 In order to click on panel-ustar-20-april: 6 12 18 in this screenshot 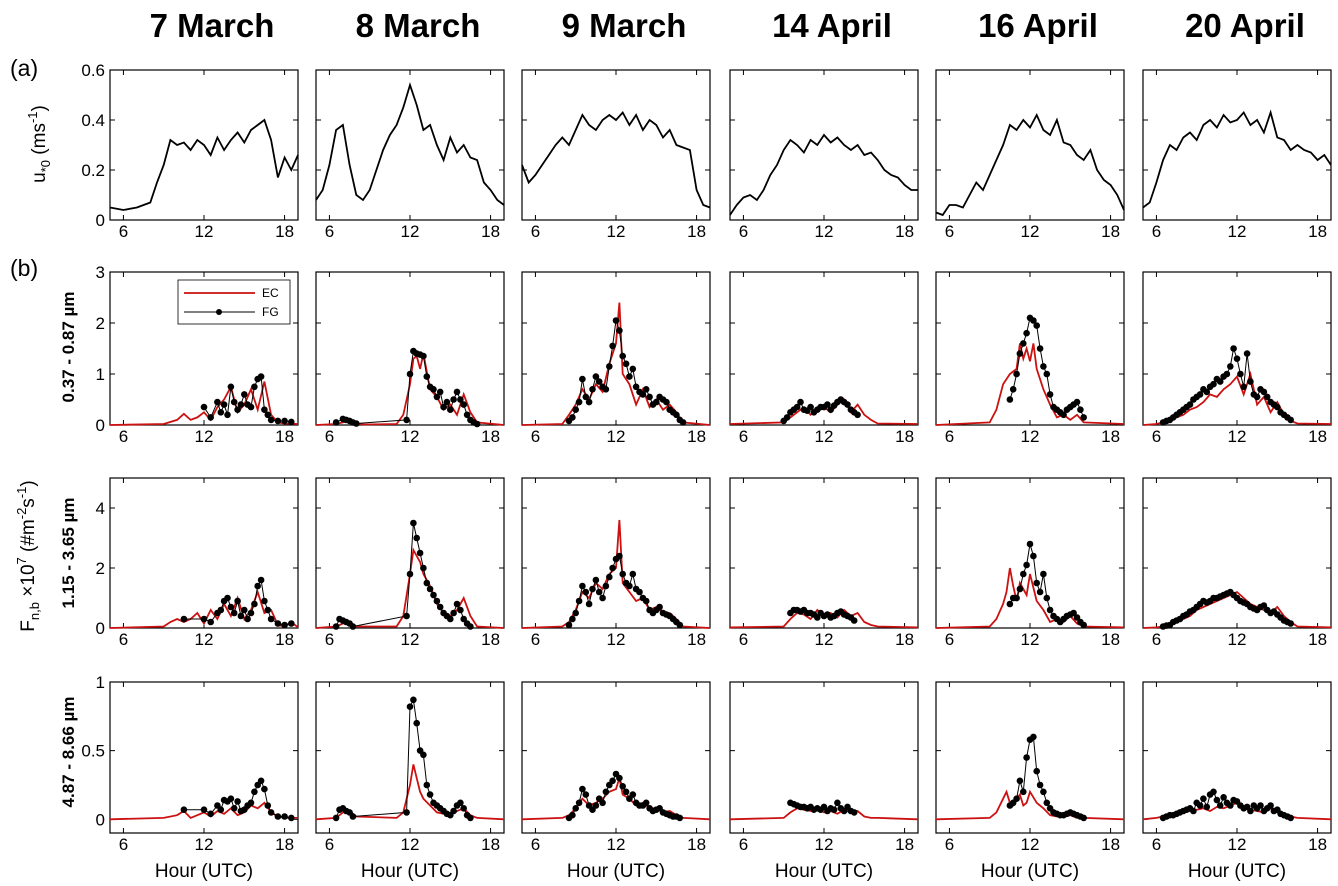, I will do `click(1237, 155)`.